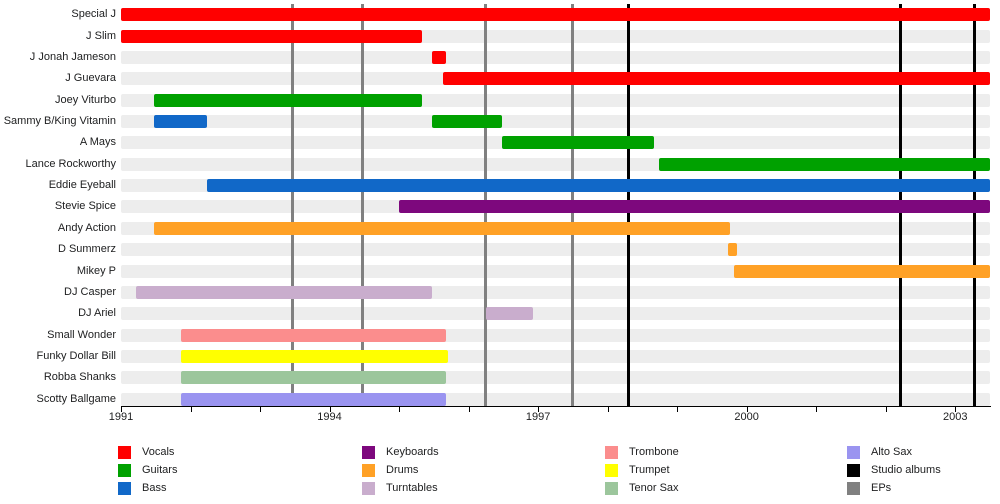  I want to click on member-label-scotty-ballgame: Scotty Ballgame, so click(76, 398).